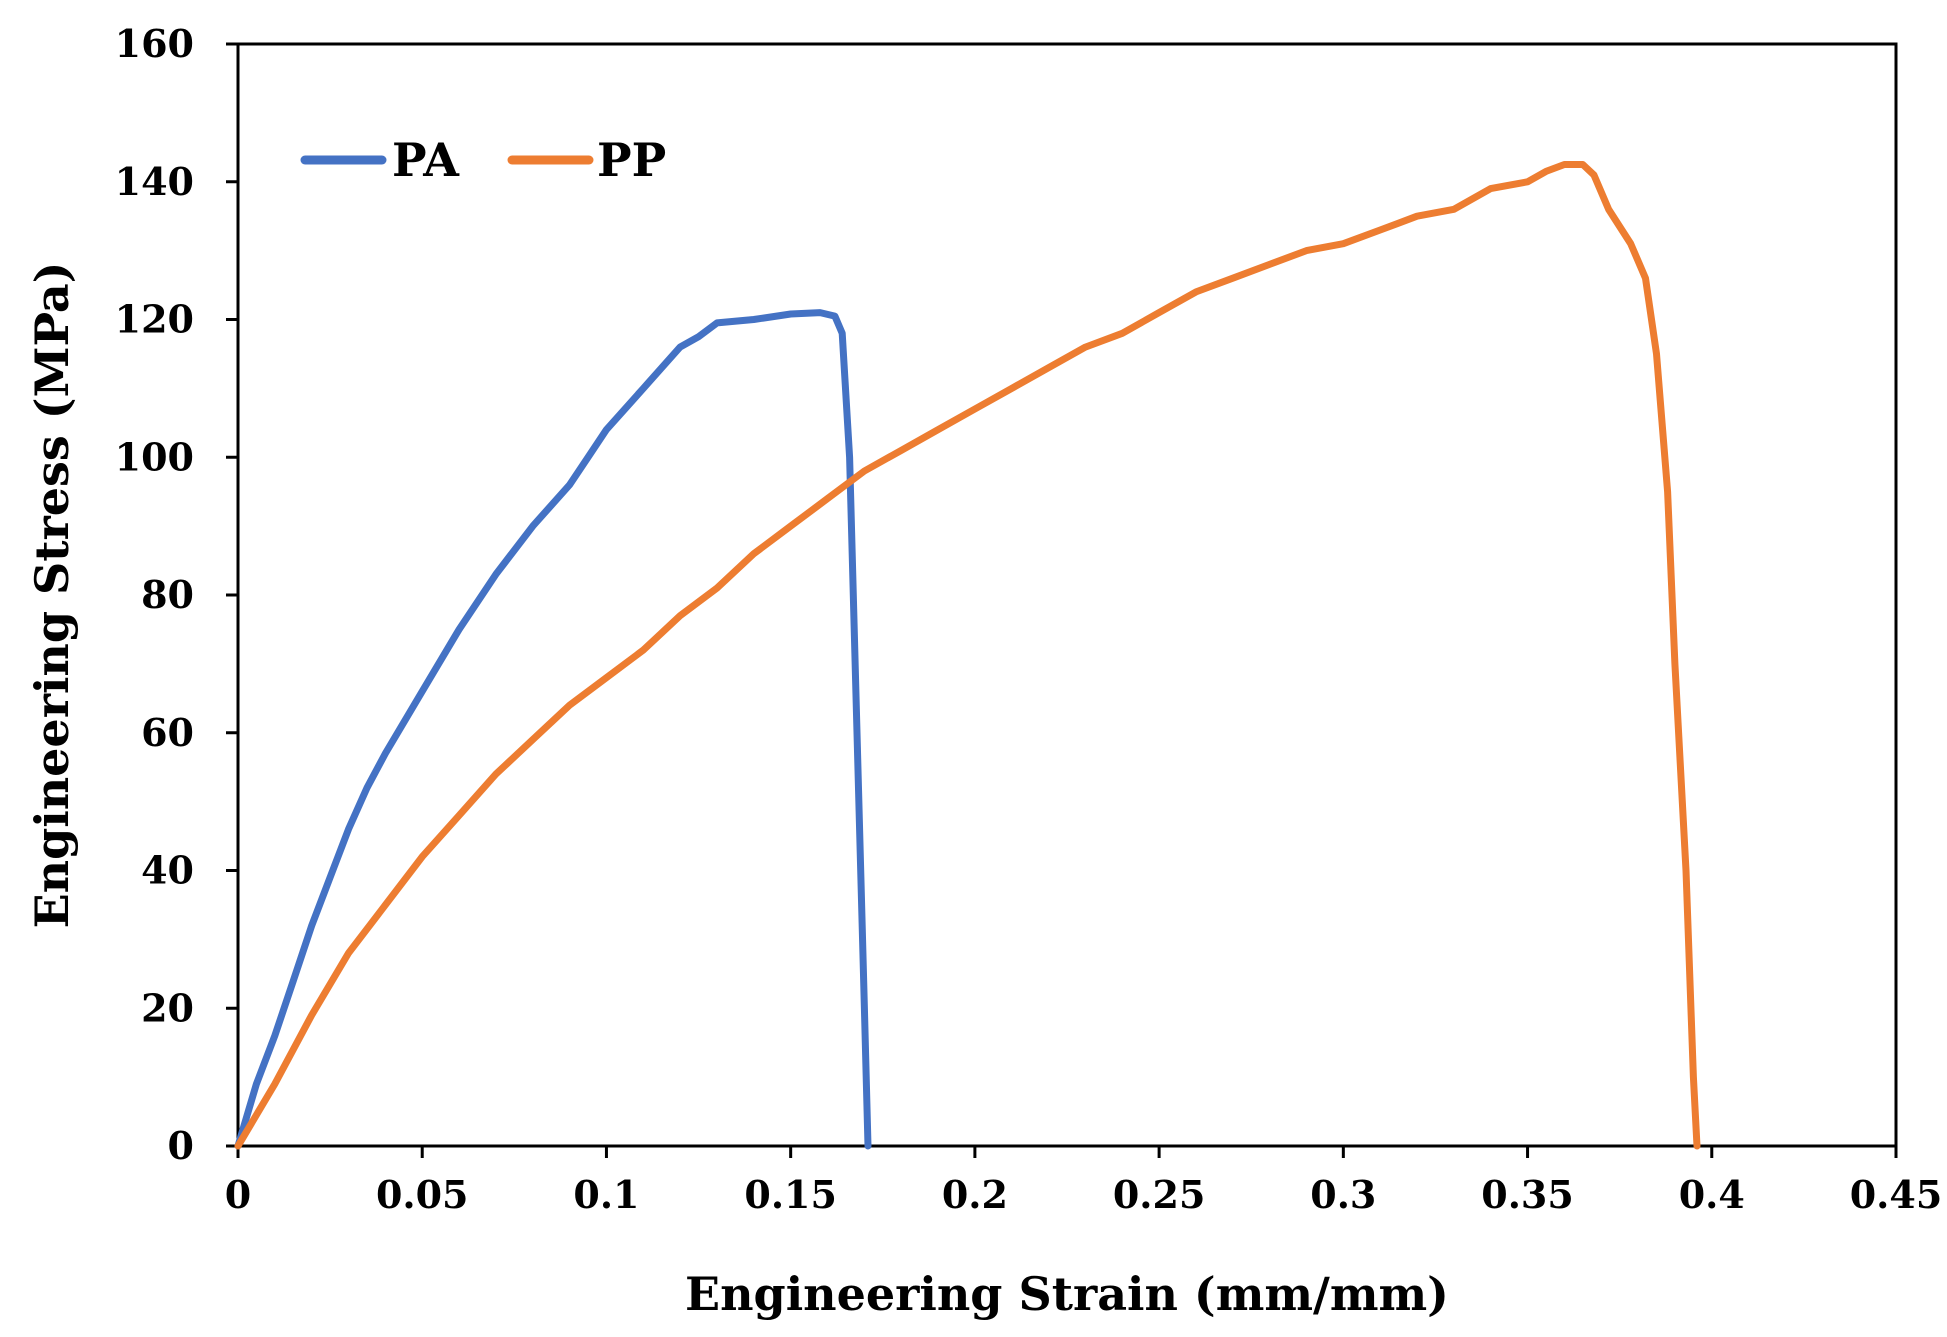 Image resolution: width=1947 pixels, height=1337 pixels. I want to click on y-tick-label: 120, so click(154, 319).